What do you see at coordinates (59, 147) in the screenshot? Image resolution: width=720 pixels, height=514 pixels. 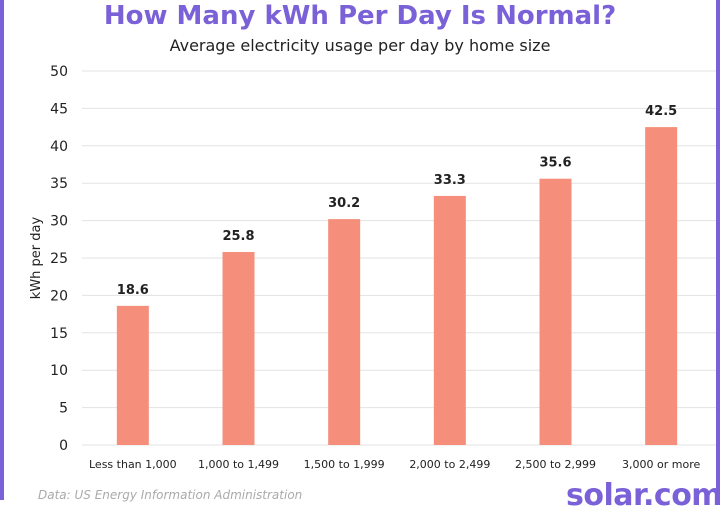 I see `y-tick-label: 40` at bounding box center [59, 147].